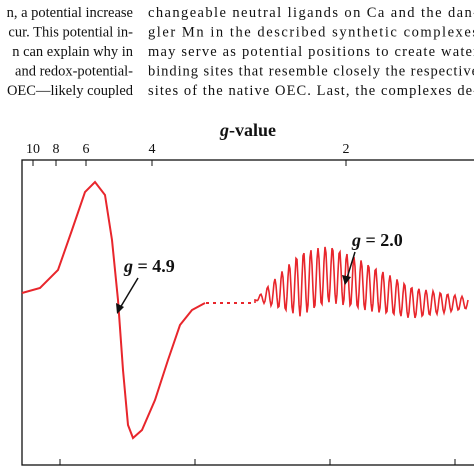 Image resolution: width=474 pixels, height=474 pixels. Describe the element at coordinates (70, 33) in the screenshot. I see `text-line: cur. This potential in-` at that location.